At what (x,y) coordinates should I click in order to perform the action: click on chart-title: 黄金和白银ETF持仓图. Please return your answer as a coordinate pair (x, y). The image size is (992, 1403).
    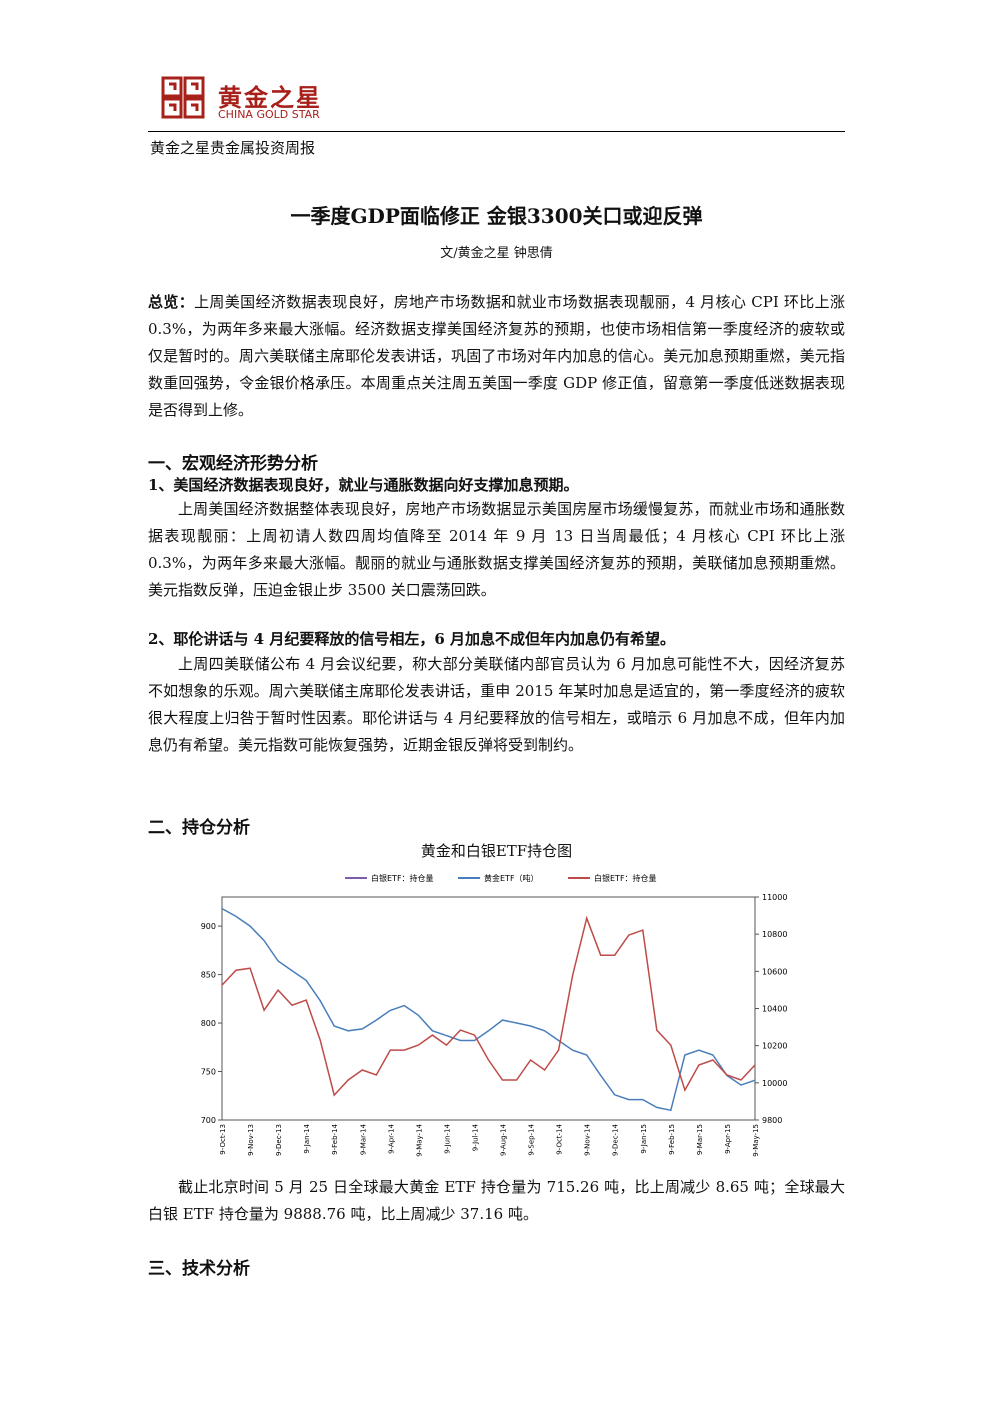
    Looking at the image, I should click on (496, 851).